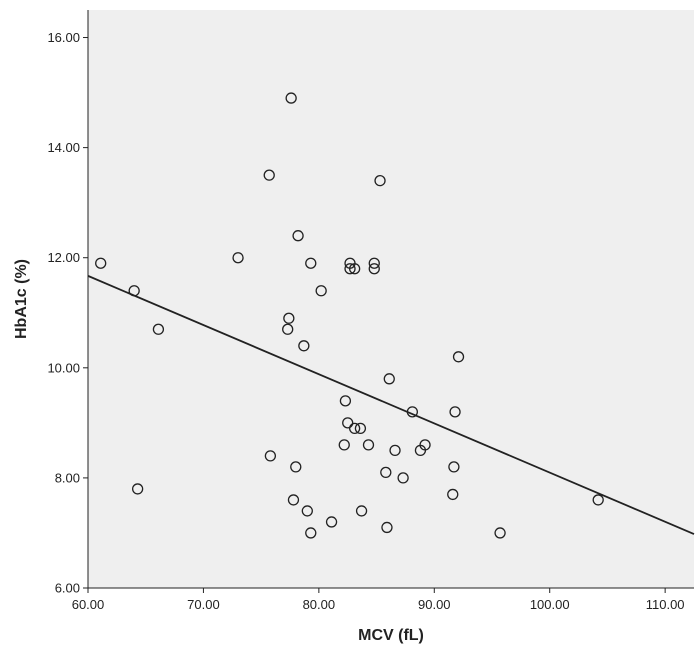  Describe the element at coordinates (63, 257) in the screenshot. I see `y-tick-label: 12.00` at that location.